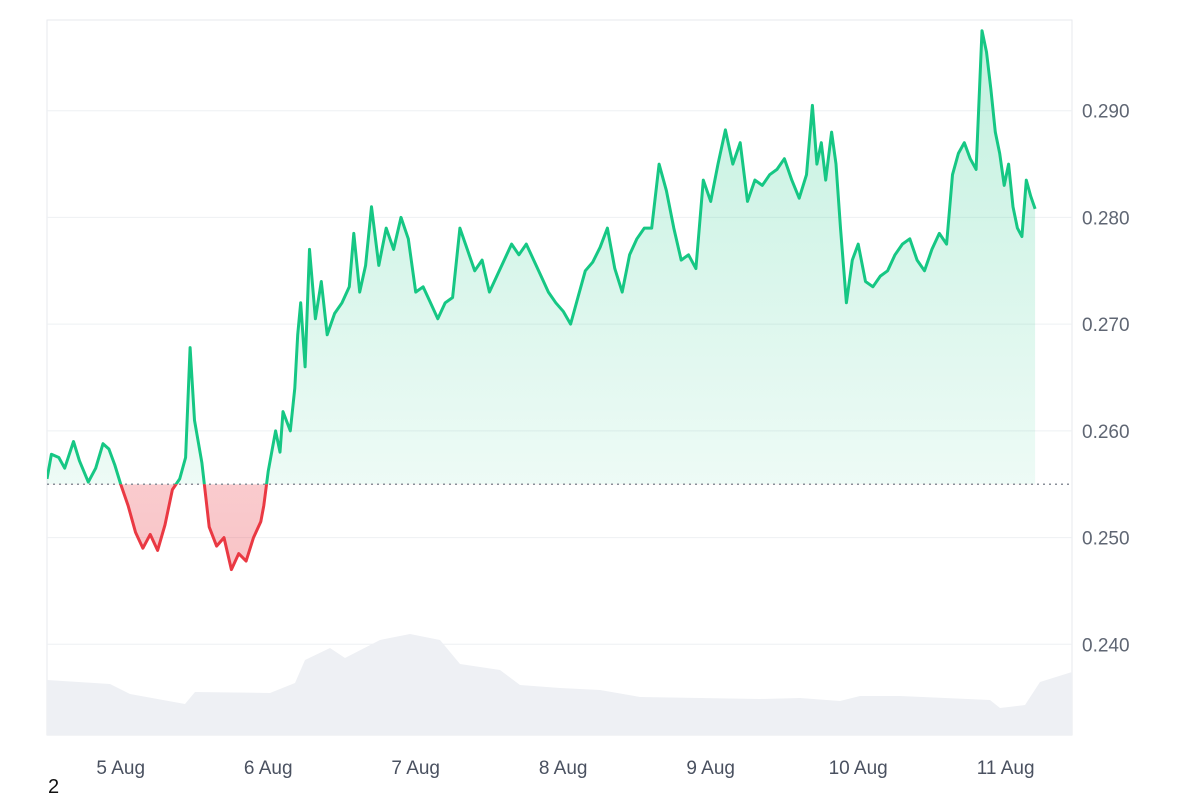  I want to click on x-tick-label: 9 Aug, so click(710, 768).